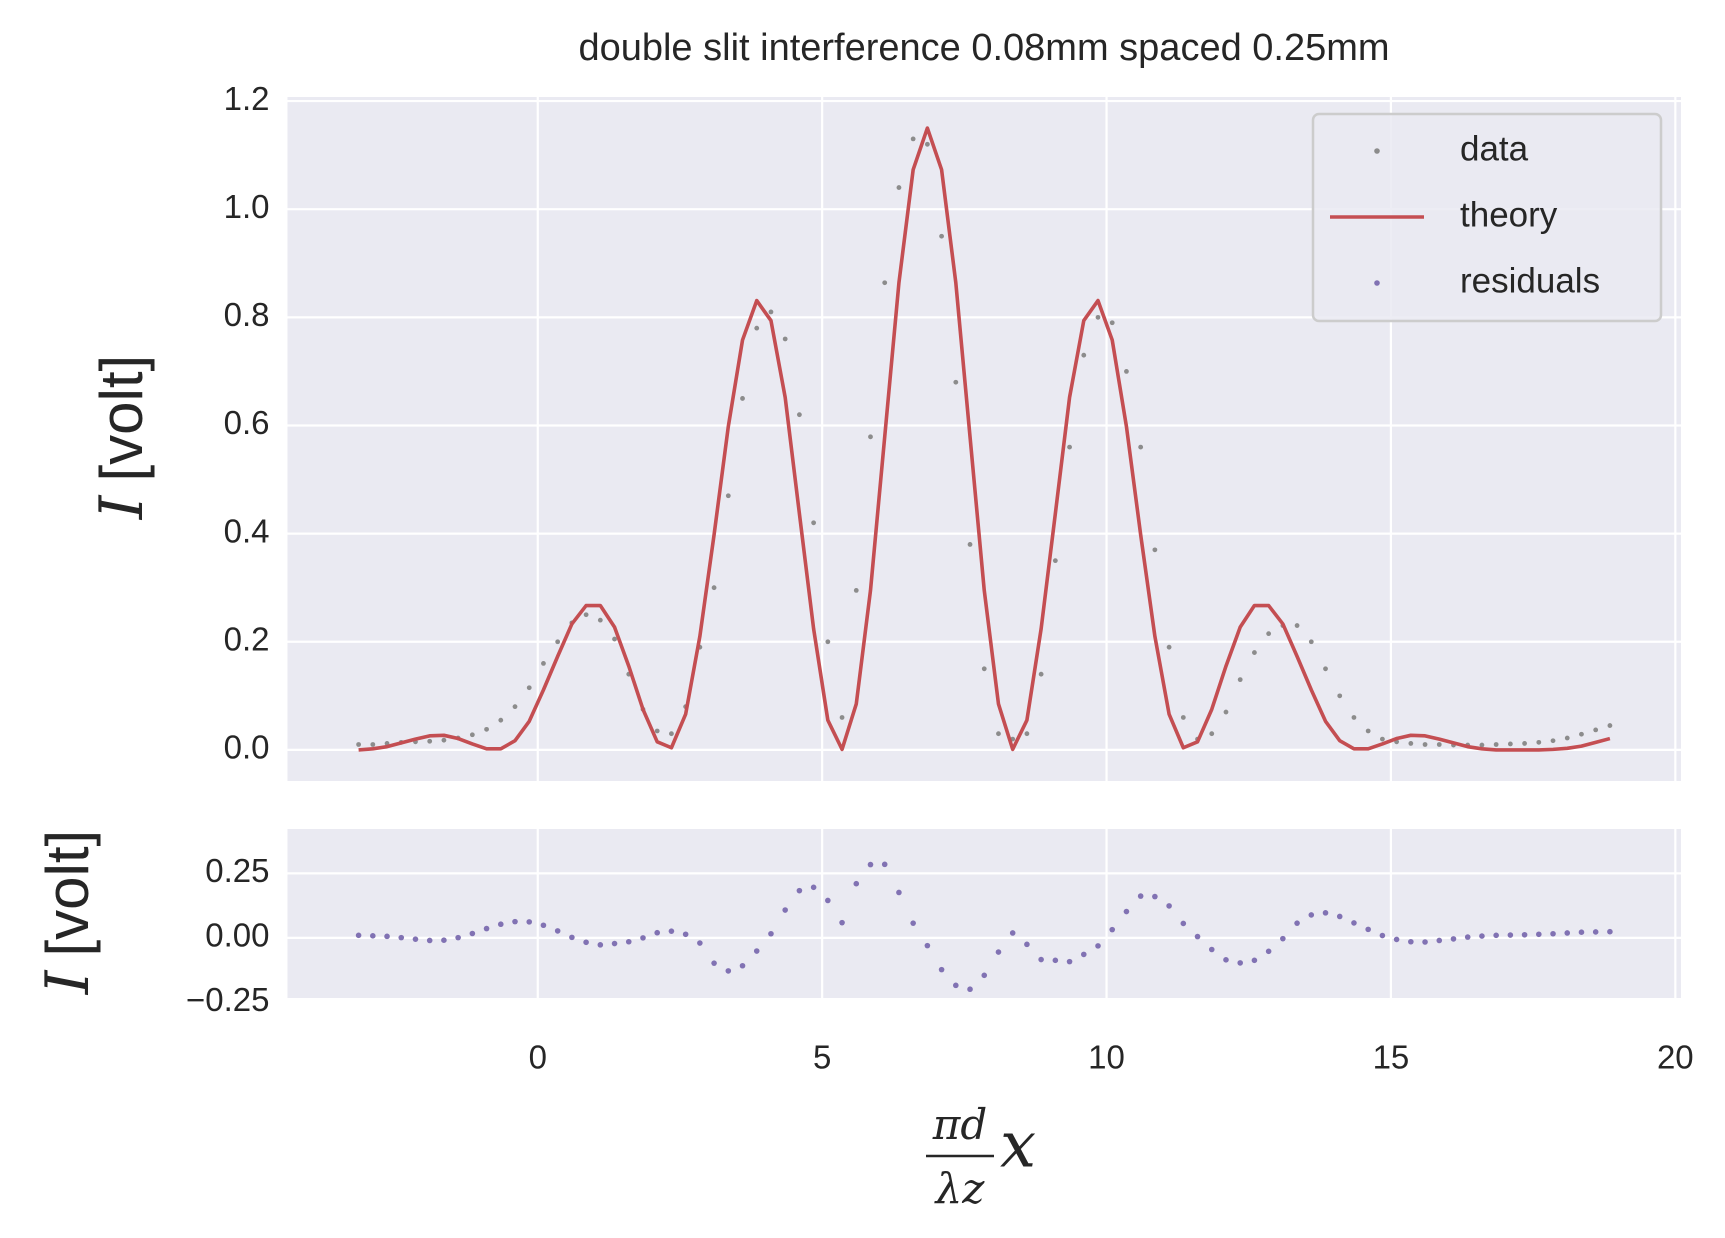 The image size is (1725, 1238). What do you see at coordinates (247, 638) in the screenshot?
I see `y-tick-label: 0.2` at bounding box center [247, 638].